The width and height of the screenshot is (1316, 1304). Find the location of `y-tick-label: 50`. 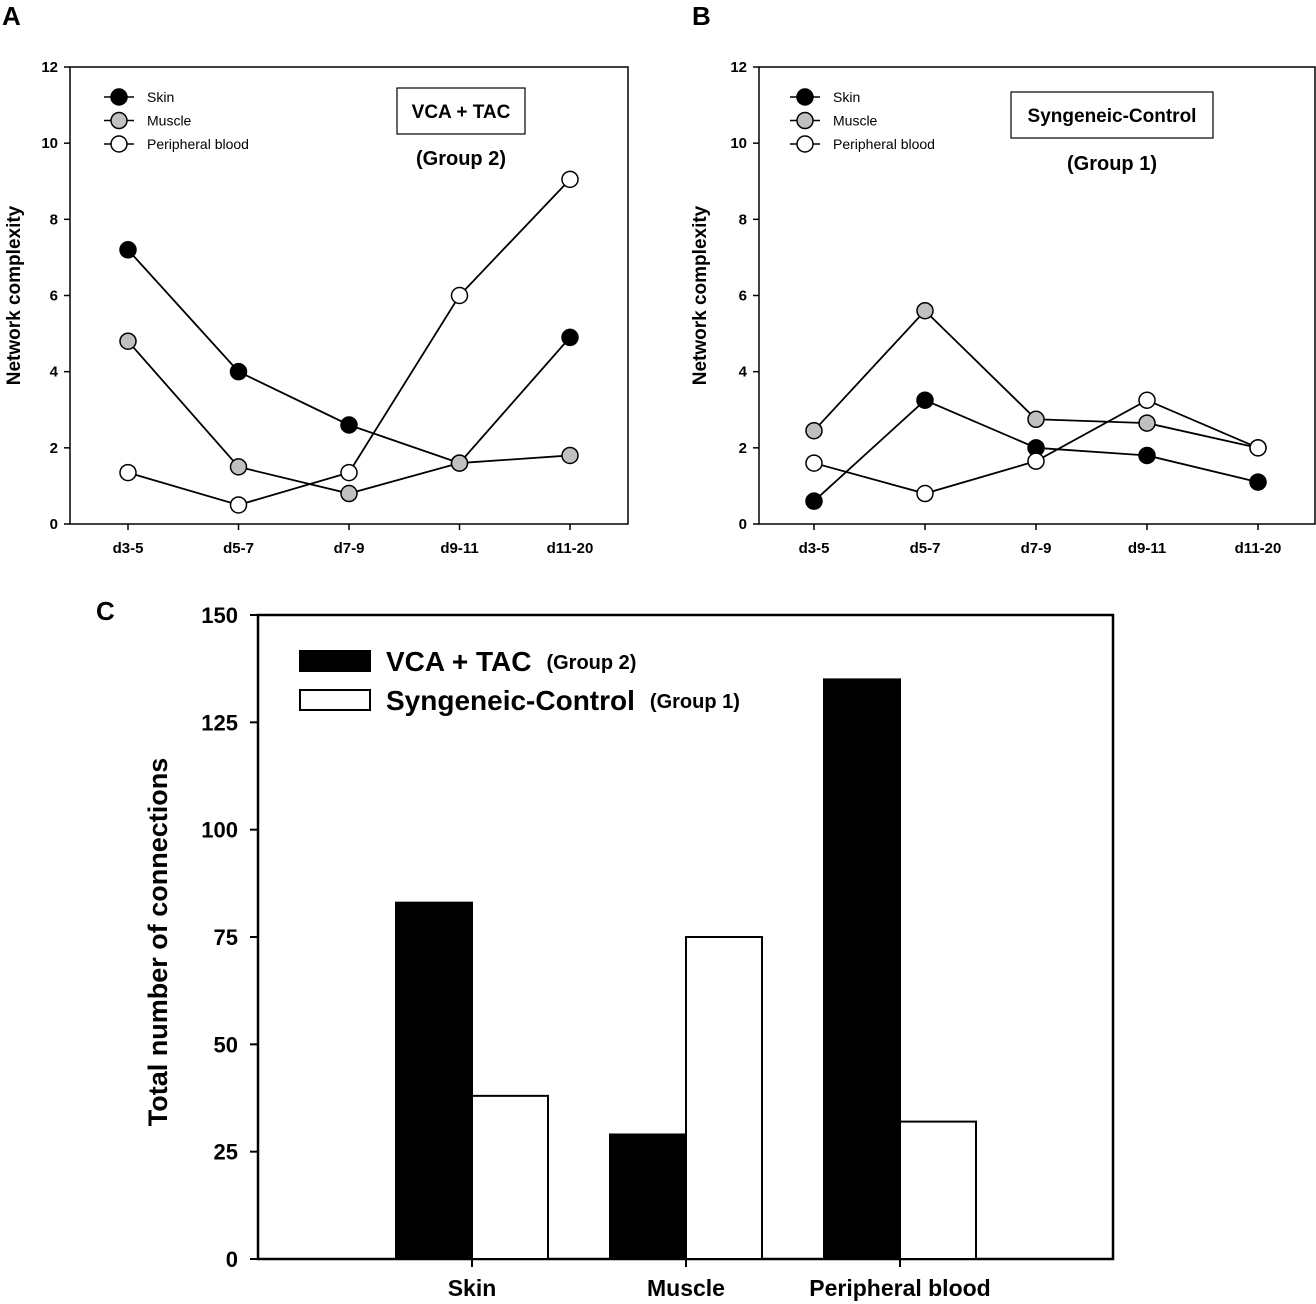

y-tick-label: 50 is located at coordinates (226, 1044).